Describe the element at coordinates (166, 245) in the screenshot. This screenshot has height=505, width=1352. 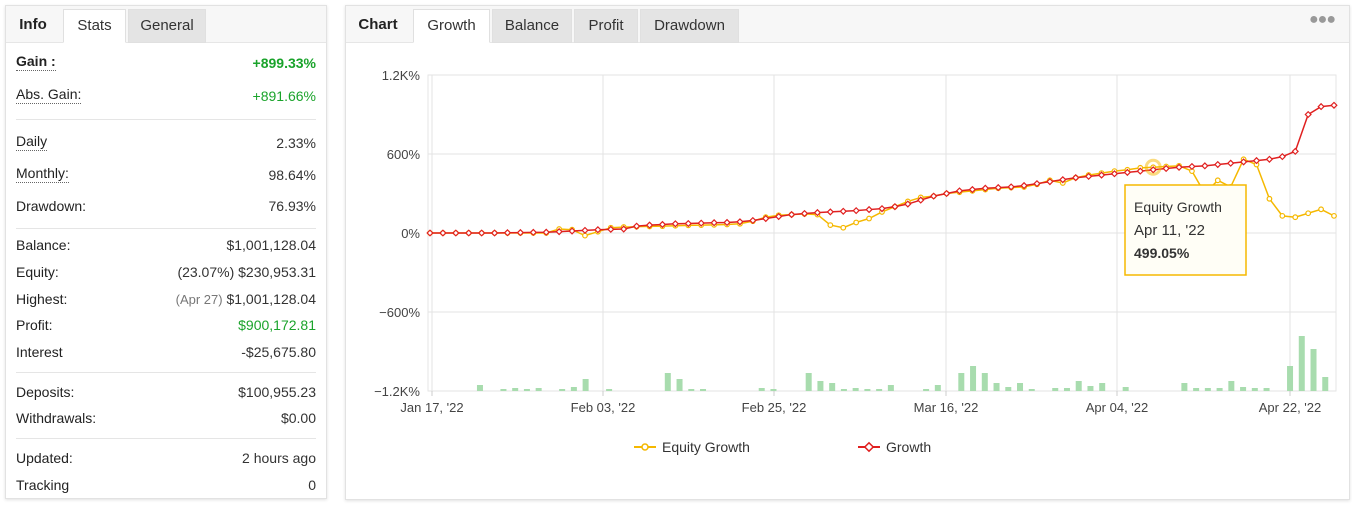
I see `balance-row: Balance: $1,001,128.04` at that location.